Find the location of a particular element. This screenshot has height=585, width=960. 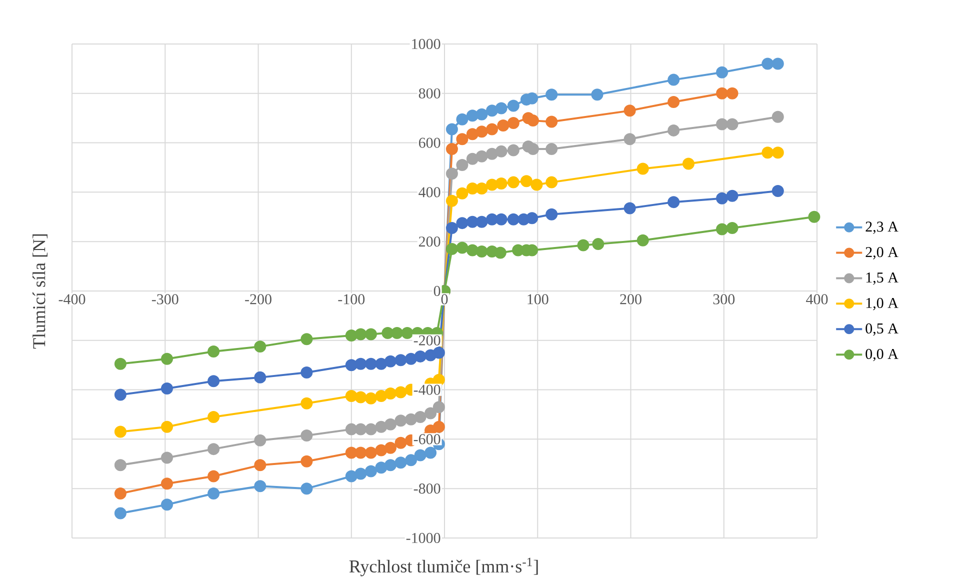

legend-label: 0,5 A is located at coordinates (882, 329).